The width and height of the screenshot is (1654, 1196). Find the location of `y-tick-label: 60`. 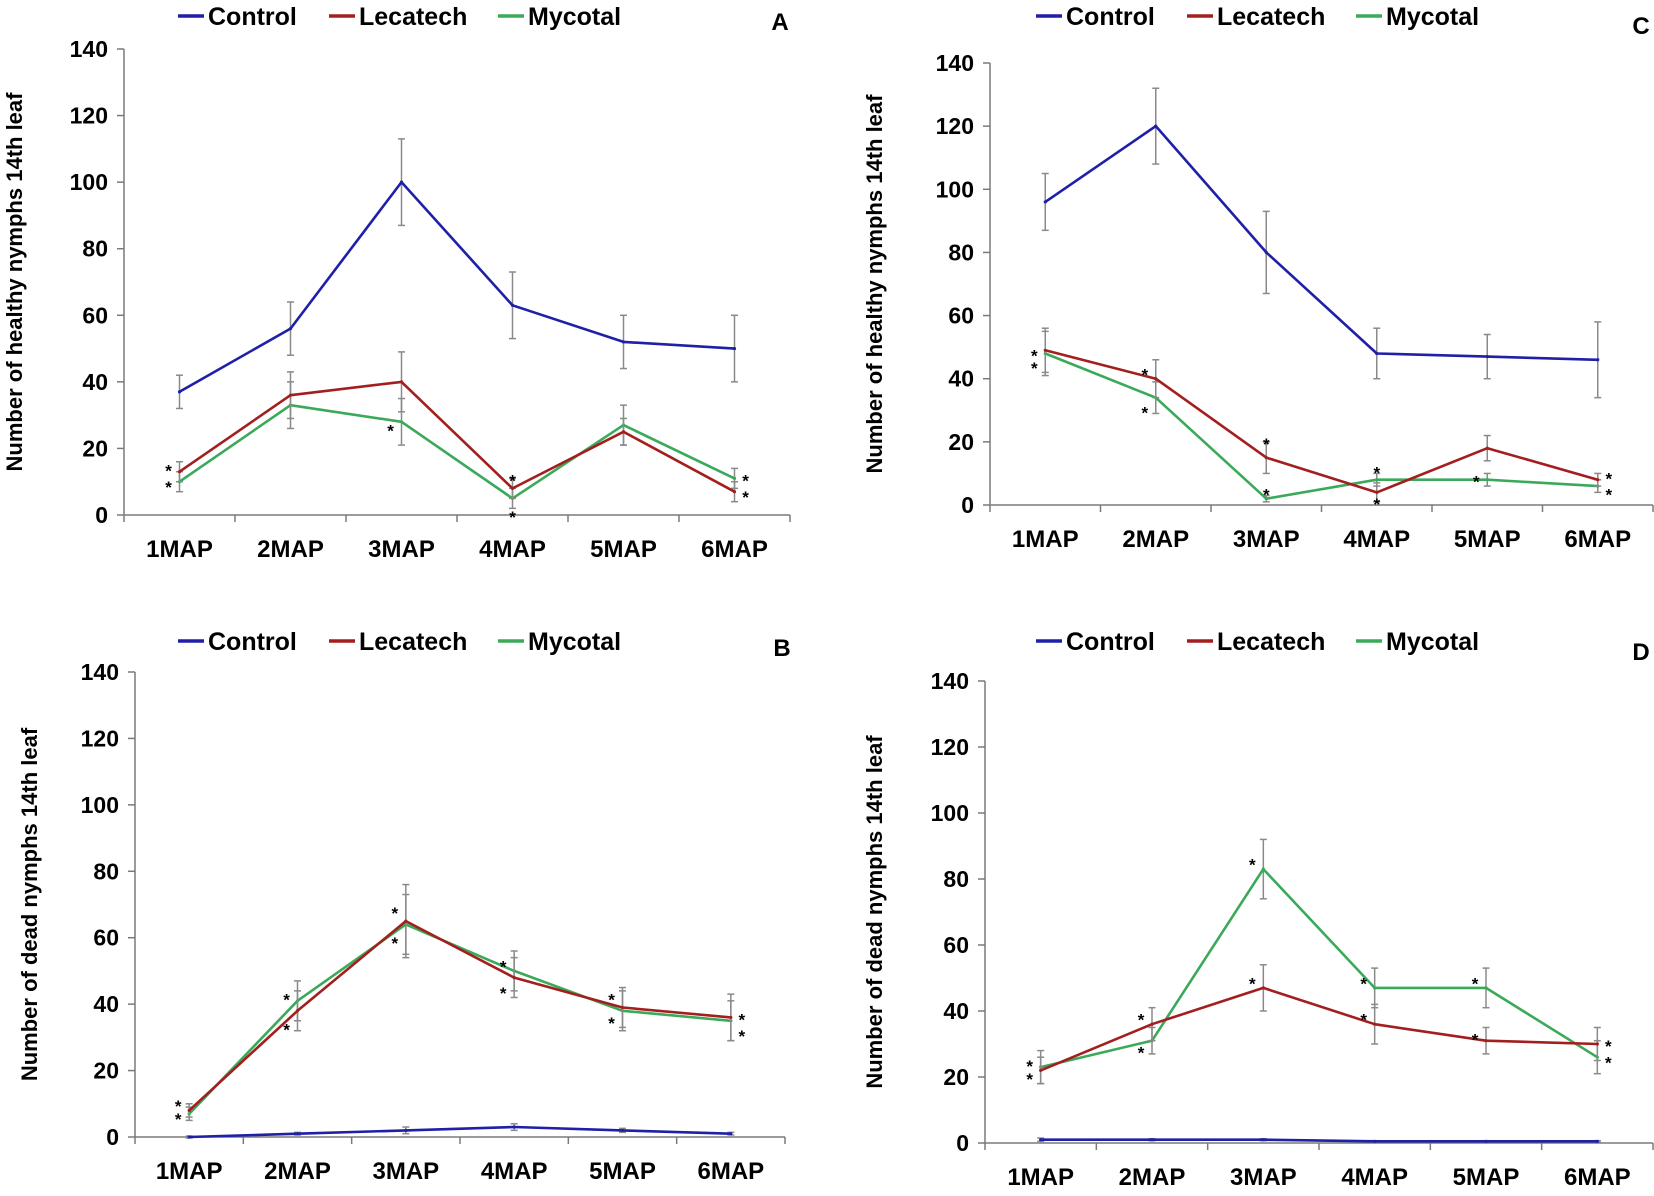

y-tick-label: 60 is located at coordinates (106, 938).